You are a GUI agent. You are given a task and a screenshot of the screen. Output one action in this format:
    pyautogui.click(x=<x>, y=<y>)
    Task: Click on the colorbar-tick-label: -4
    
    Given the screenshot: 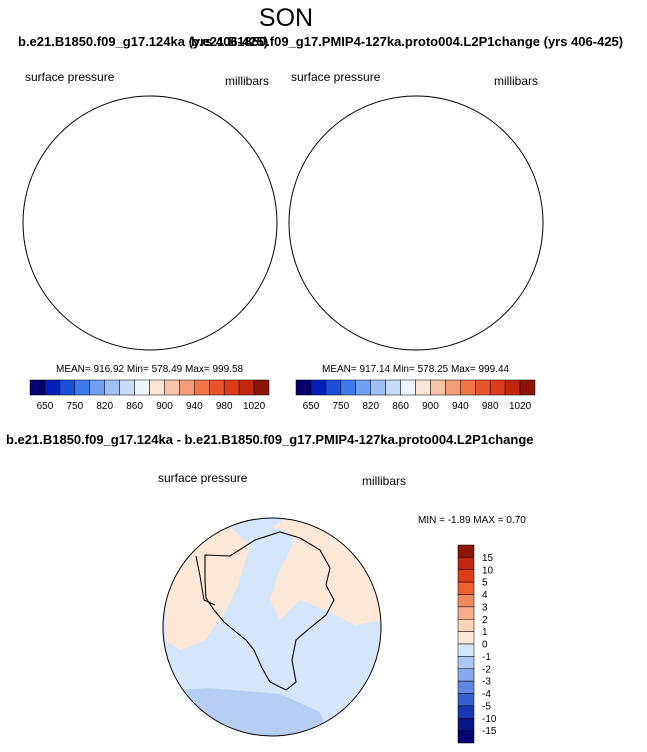 What is the action you would take?
    pyautogui.click(x=486, y=694)
    